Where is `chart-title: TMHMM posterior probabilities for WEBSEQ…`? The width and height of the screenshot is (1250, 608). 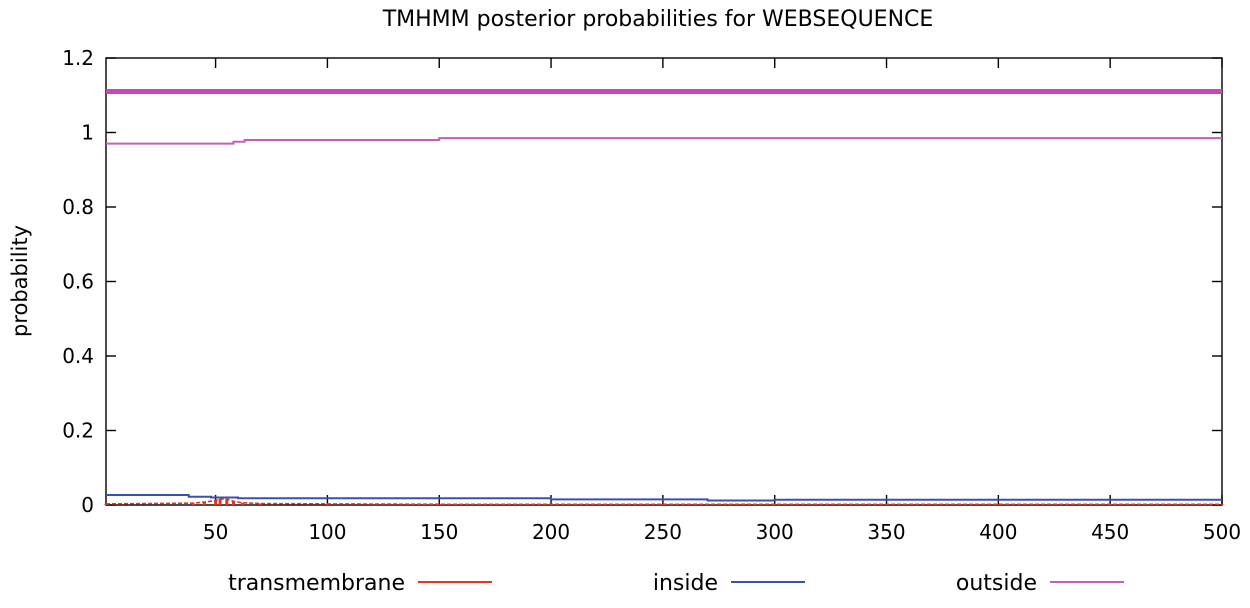 chart-title: TMHMM posterior probabilities for WEBSEQ… is located at coordinates (658, 19).